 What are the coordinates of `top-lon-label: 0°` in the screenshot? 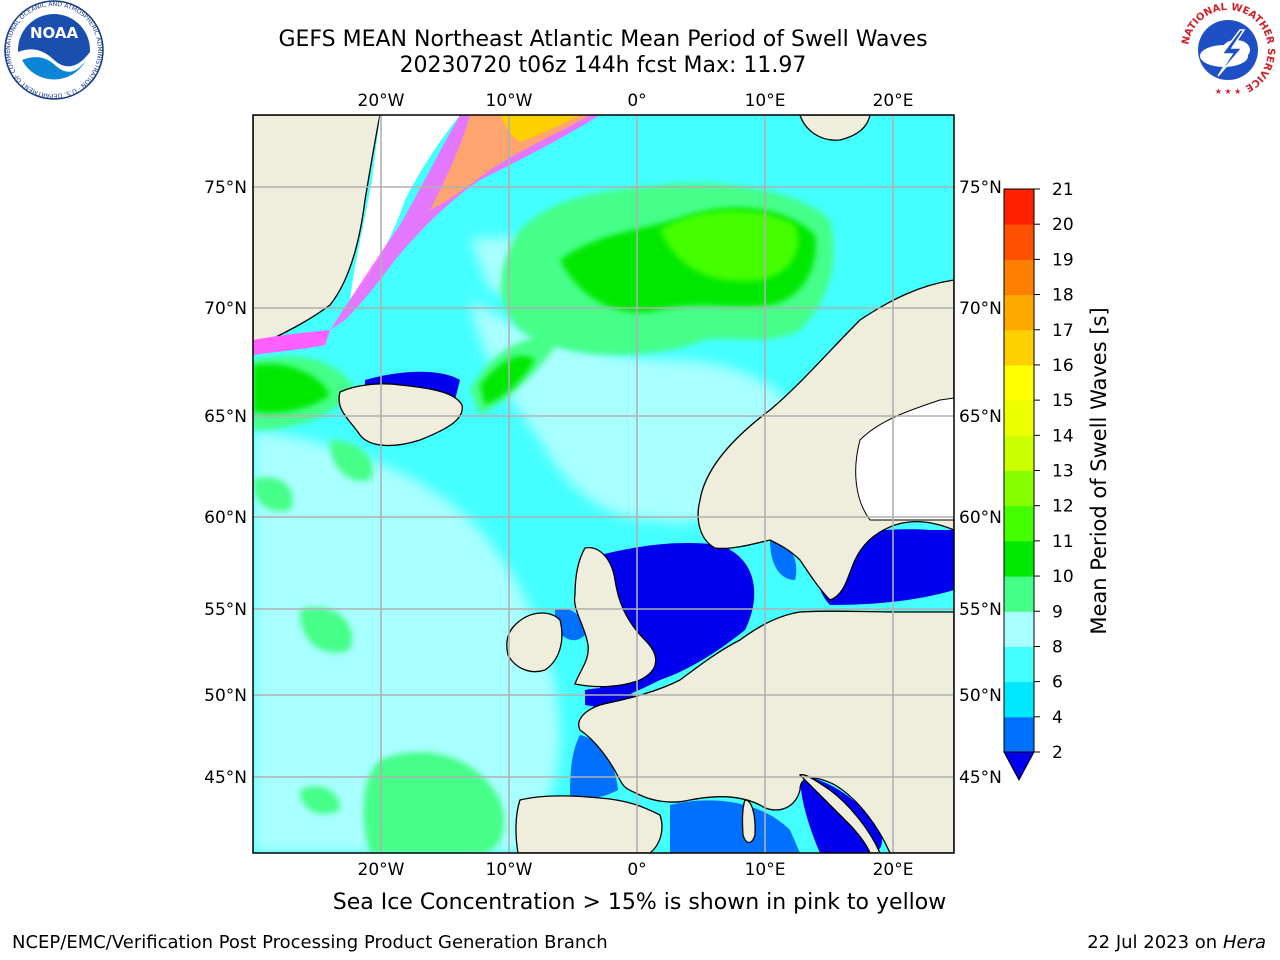 It's located at (636, 101).